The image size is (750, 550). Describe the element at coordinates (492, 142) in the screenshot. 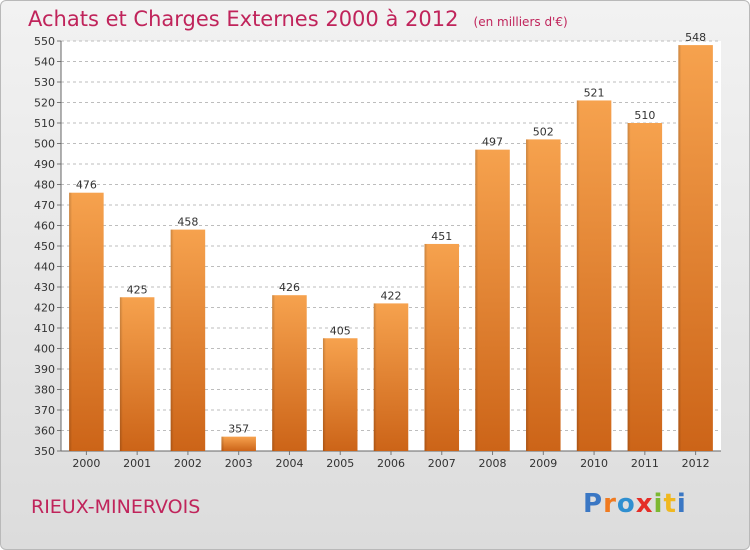

I see `bar-value-label: 497` at that location.